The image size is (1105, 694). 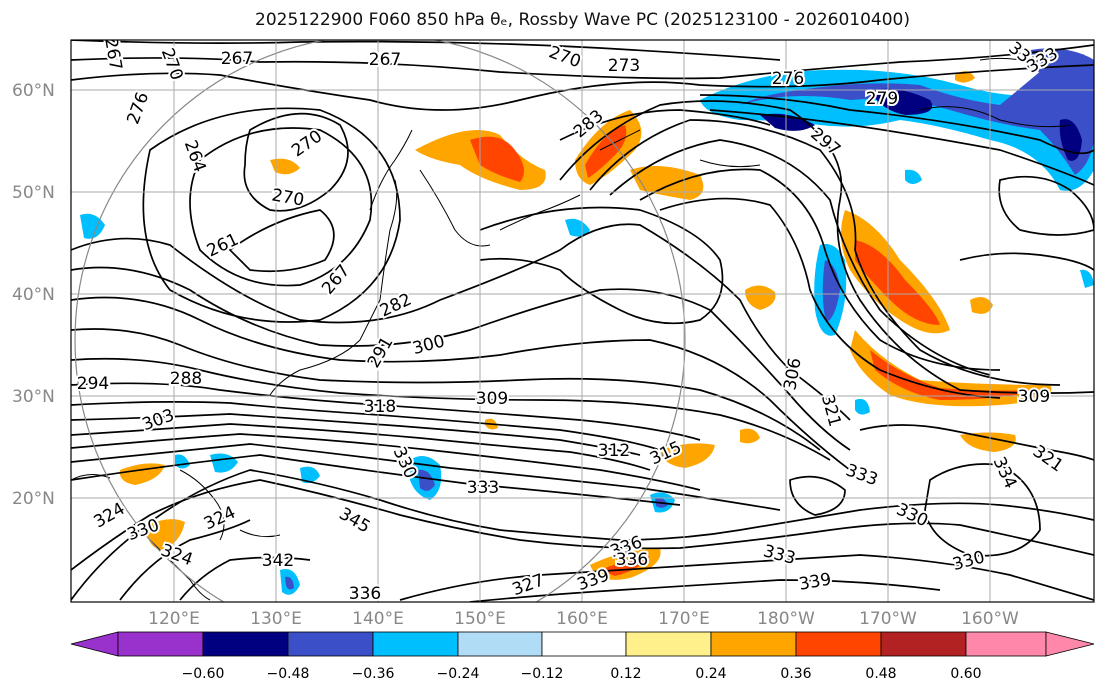 What do you see at coordinates (33, 499) in the screenshot?
I see `lat-tick-label: 20°N` at bounding box center [33, 499].